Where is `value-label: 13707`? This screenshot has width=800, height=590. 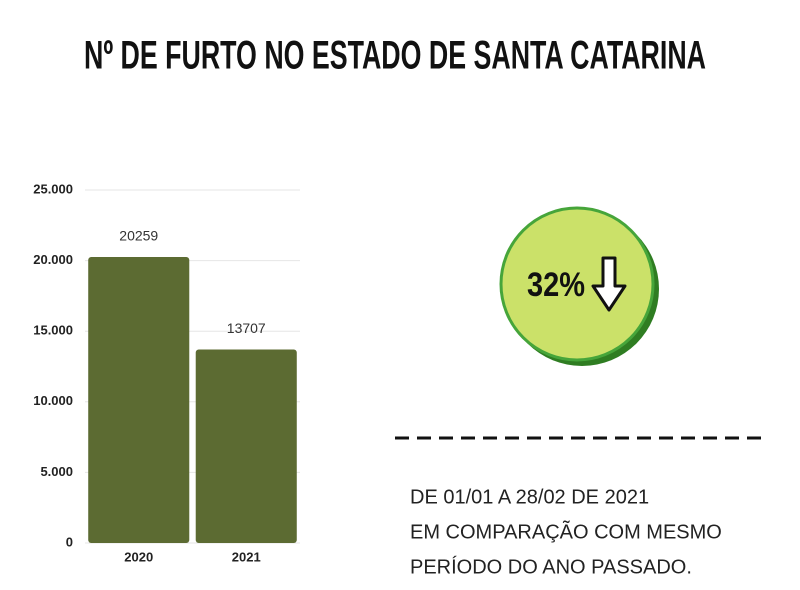
value-label: 13707 is located at coordinates (246, 328).